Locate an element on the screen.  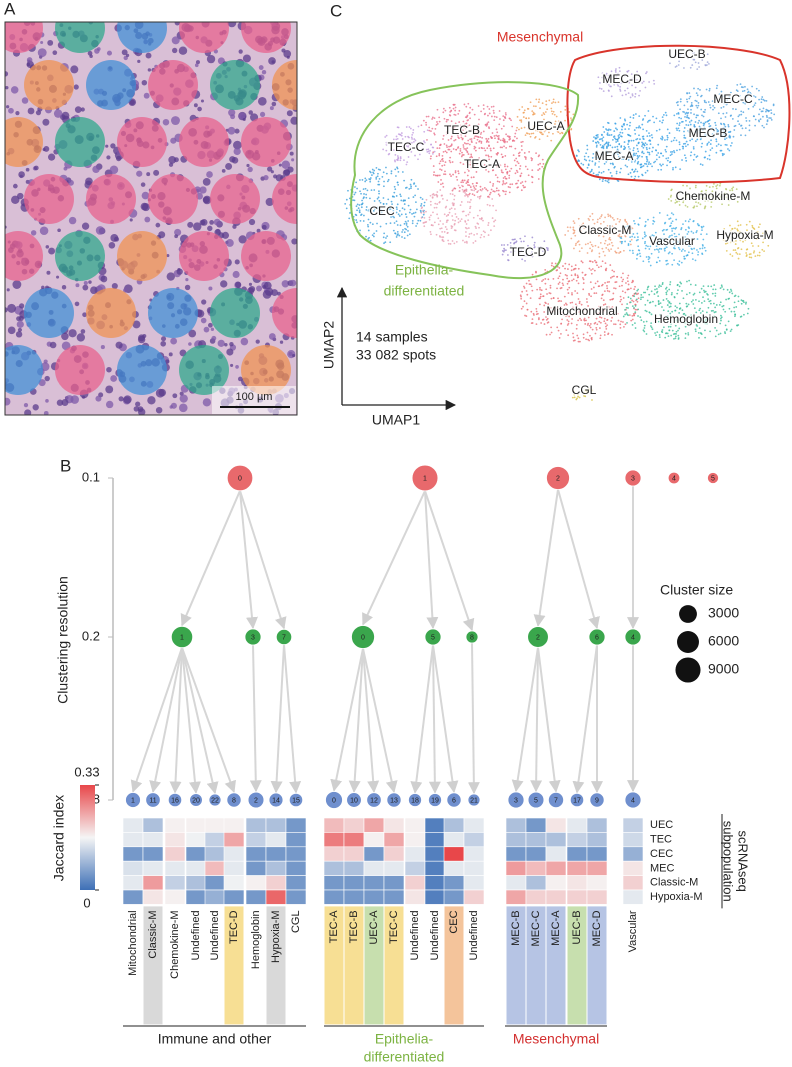
tree-edge is located at coordinates (577, 559).